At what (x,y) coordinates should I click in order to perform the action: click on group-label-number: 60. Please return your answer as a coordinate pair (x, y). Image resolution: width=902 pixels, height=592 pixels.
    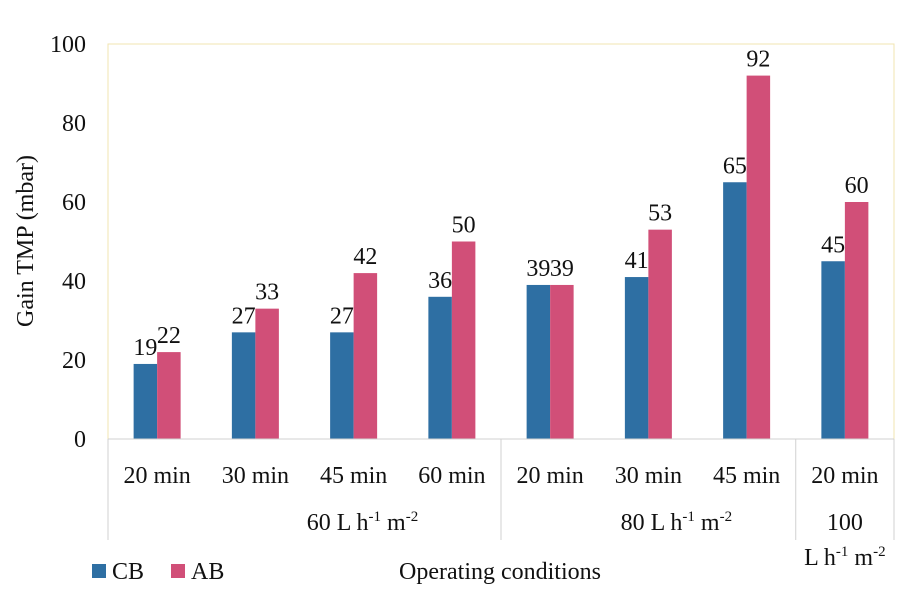
    Looking at the image, I should click on (322, 523).